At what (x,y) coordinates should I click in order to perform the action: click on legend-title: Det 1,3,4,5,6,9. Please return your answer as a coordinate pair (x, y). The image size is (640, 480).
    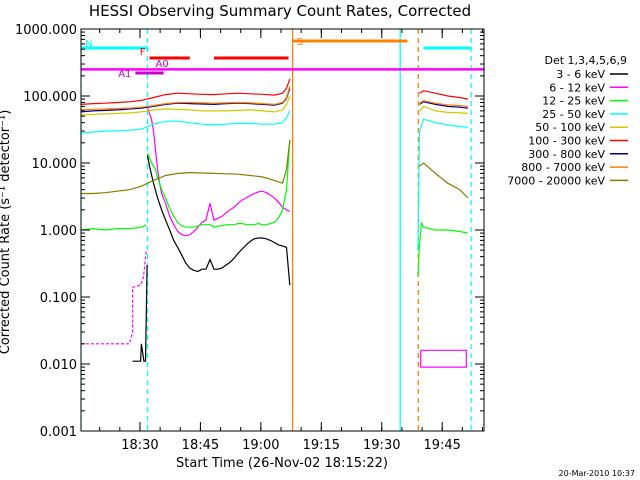
    Looking at the image, I should click on (585, 60).